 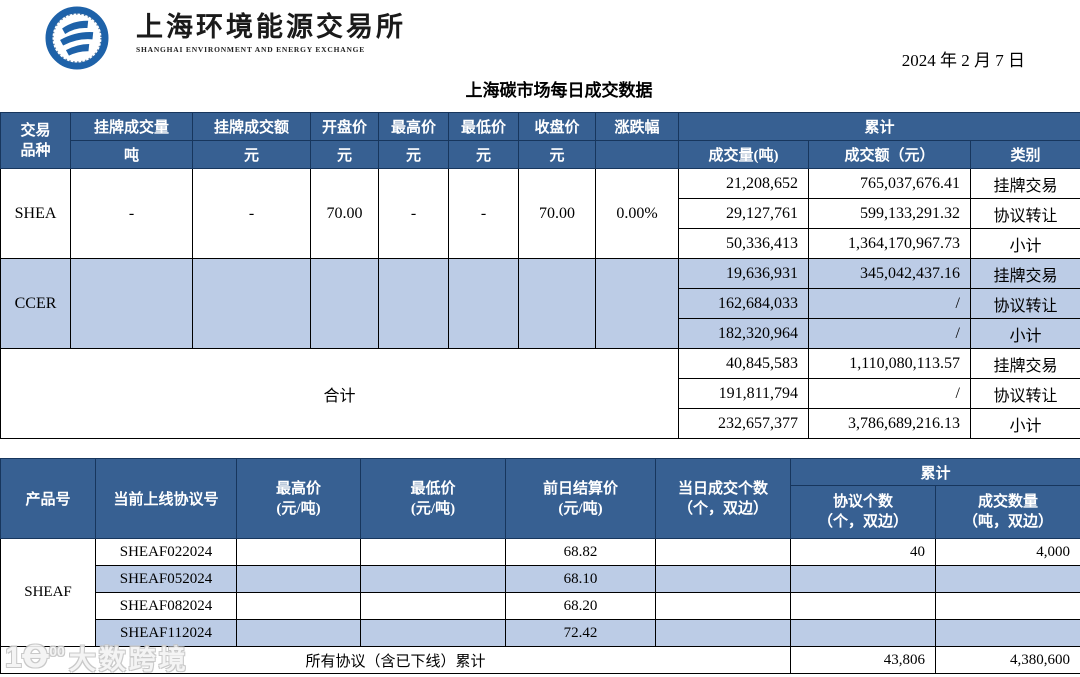 I want to click on page-title: 上海碳市场每日成交数据, so click(x=559, y=90).